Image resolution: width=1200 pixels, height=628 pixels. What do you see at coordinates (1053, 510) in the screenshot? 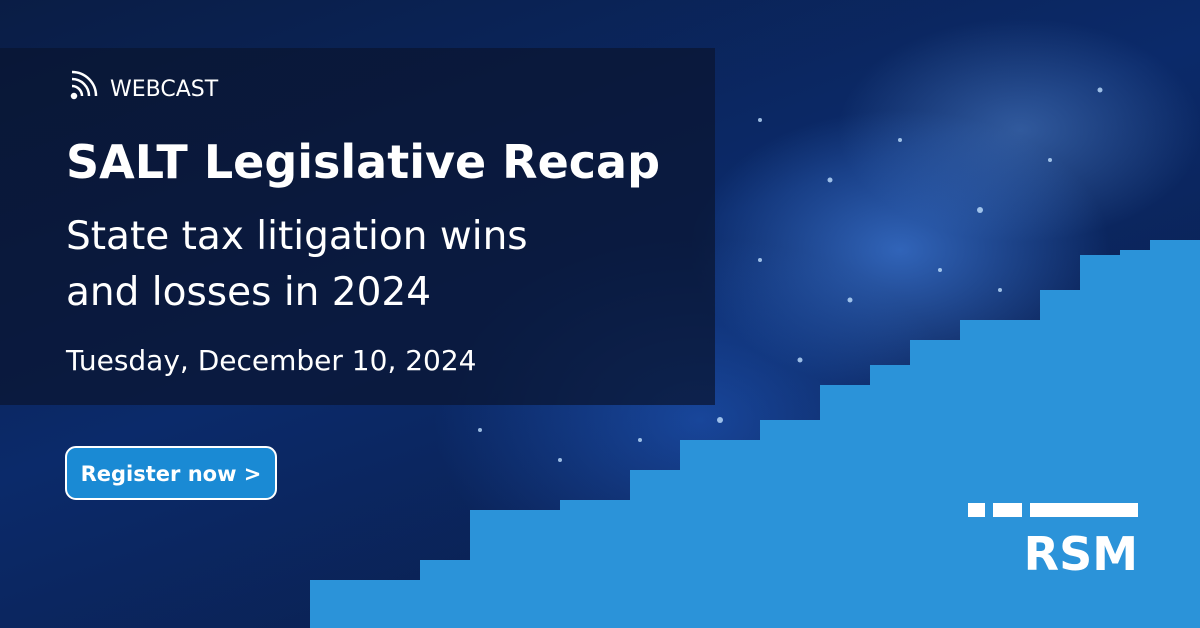
I see `logo-bars` at bounding box center [1053, 510].